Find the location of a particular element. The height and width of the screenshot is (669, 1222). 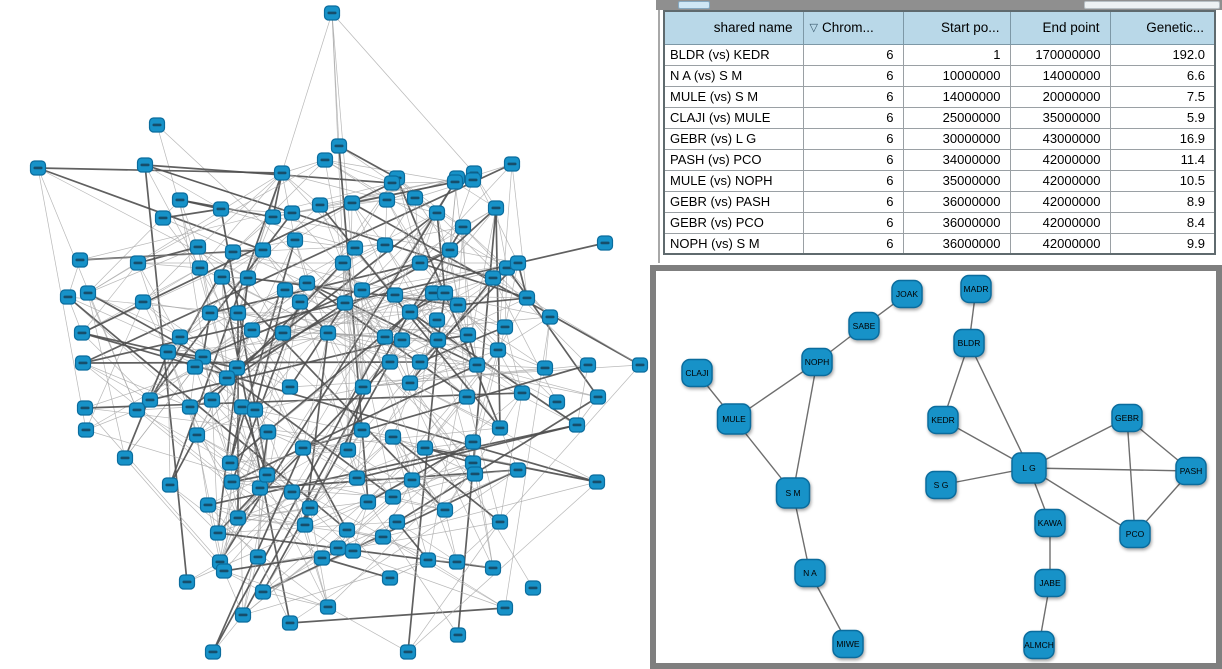

network-node: KAWA is located at coordinates (1050, 523).